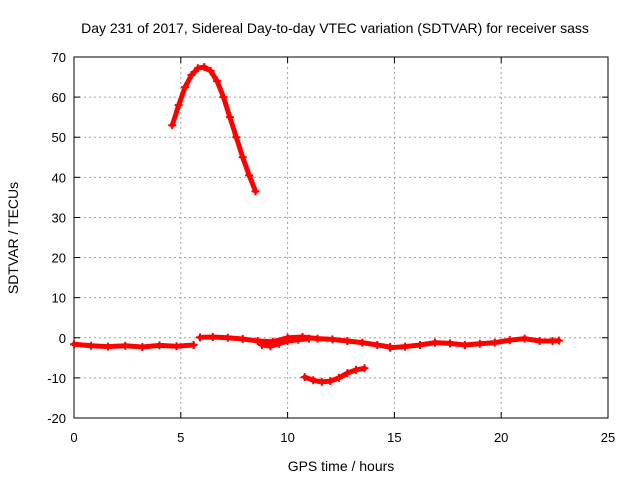  I want to click on y-tick-label: 10, so click(59, 298).